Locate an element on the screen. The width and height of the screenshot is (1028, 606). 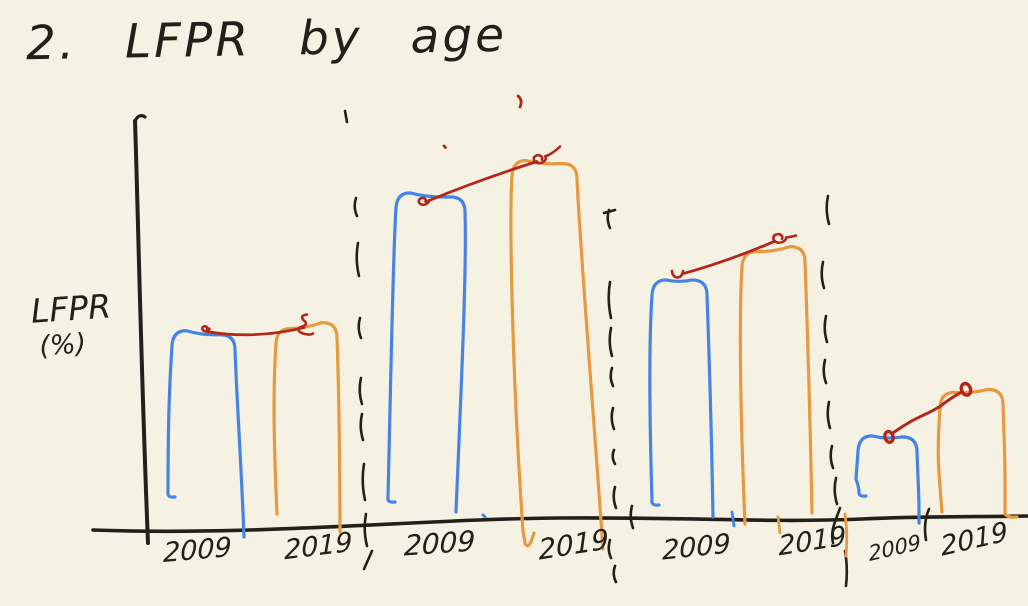
trend-endpoint-spiral-g2-right is located at coordinates (540, 159).